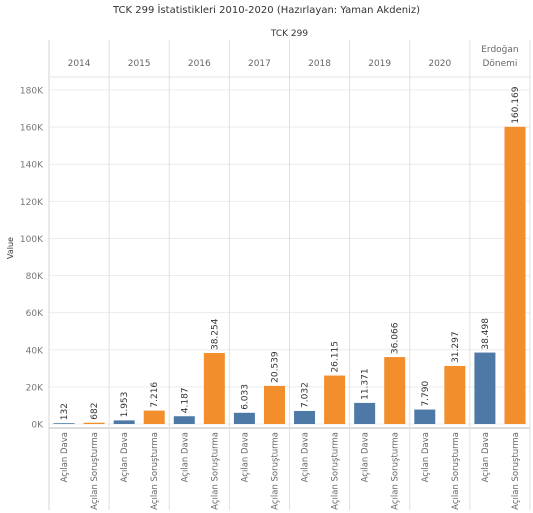  I want to click on column-header: TCK 299, so click(289, 34).